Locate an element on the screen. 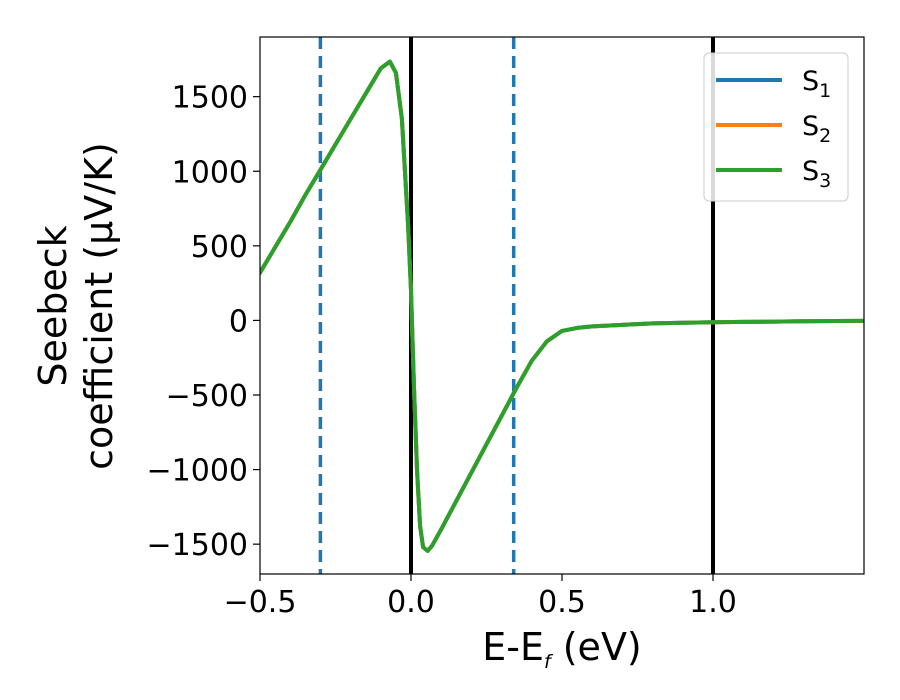  x-tick-label-2: 0.5 is located at coordinates (562, 602).